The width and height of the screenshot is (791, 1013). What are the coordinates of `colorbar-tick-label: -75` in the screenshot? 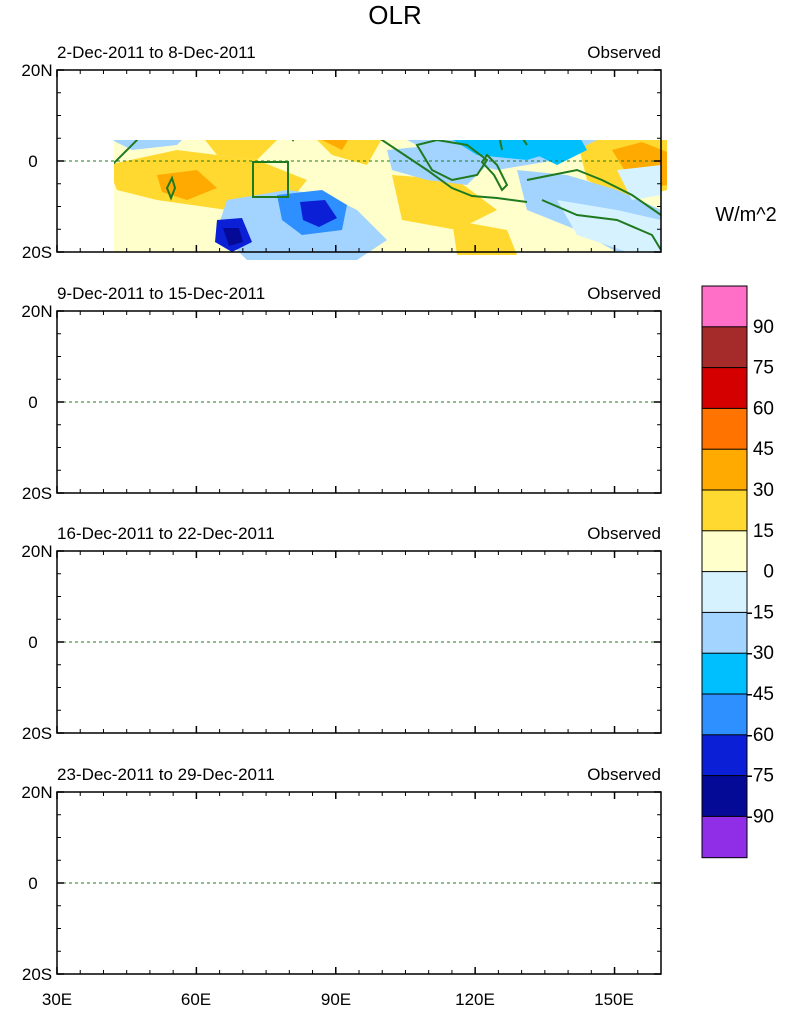 It's located at (760, 776).